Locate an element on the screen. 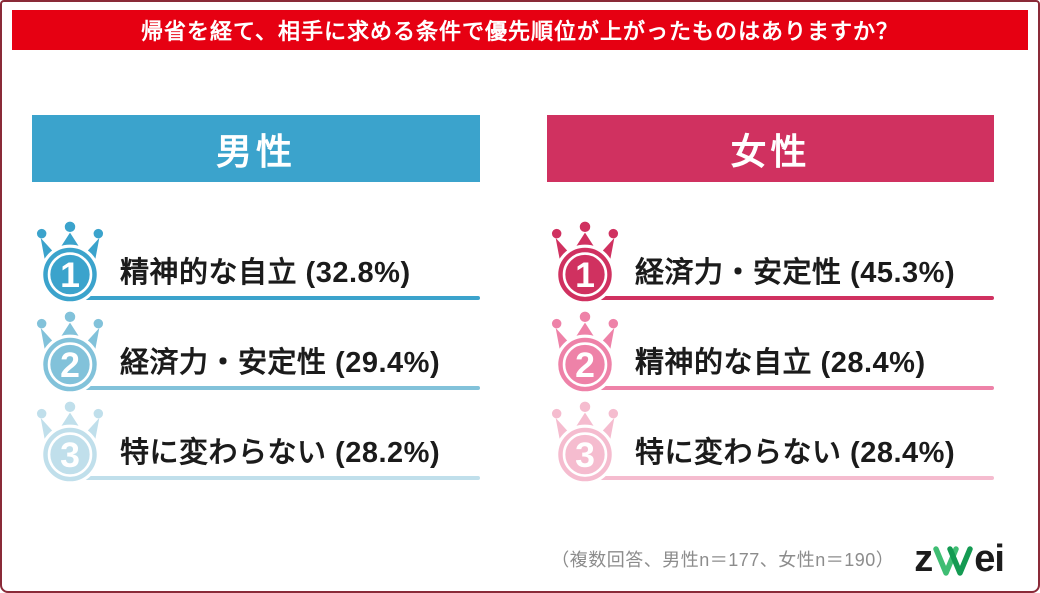 The height and width of the screenshot is (593, 1040). sample-size-note: （複数回答、男性n＝177、女性n＝190） is located at coordinates (723, 560).